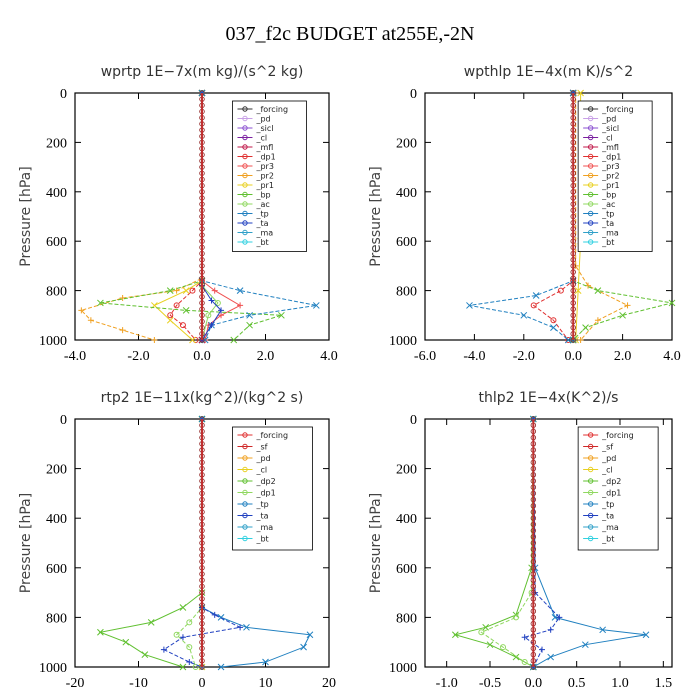 The height and width of the screenshot is (700, 700). I want to click on legend-label: _bt, so click(261, 539).